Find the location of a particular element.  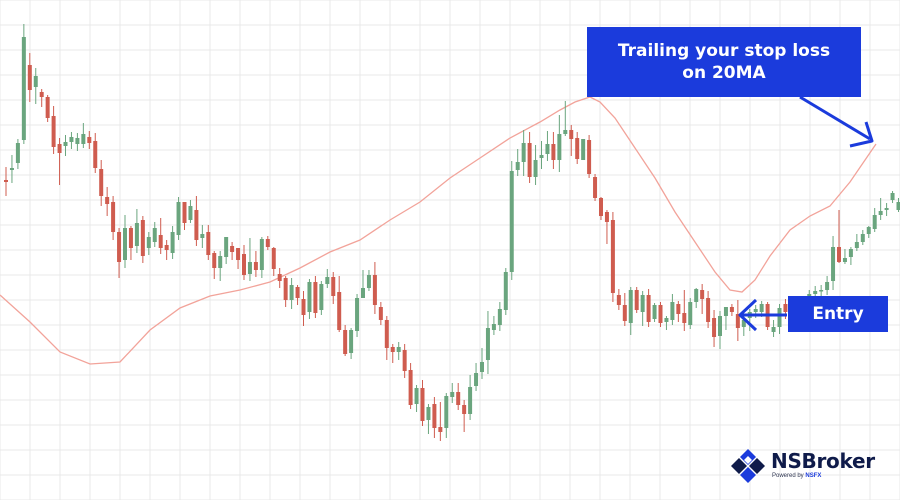

brand-name: NSBroker is located at coordinates (823, 461).